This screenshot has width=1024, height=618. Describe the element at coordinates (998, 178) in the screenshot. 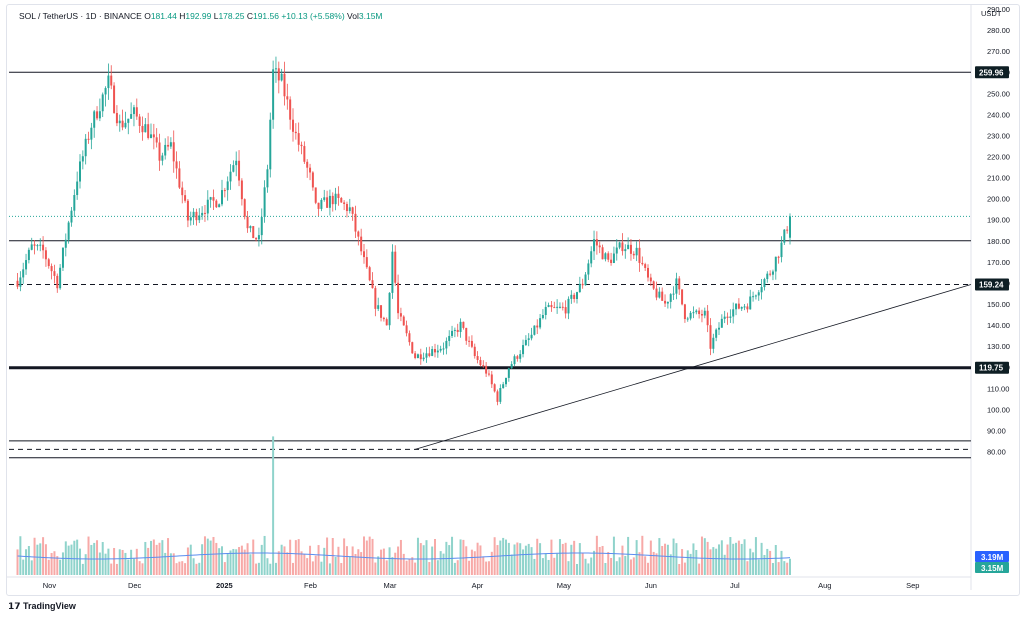

I see `y-tick-label: 210.00` at that location.